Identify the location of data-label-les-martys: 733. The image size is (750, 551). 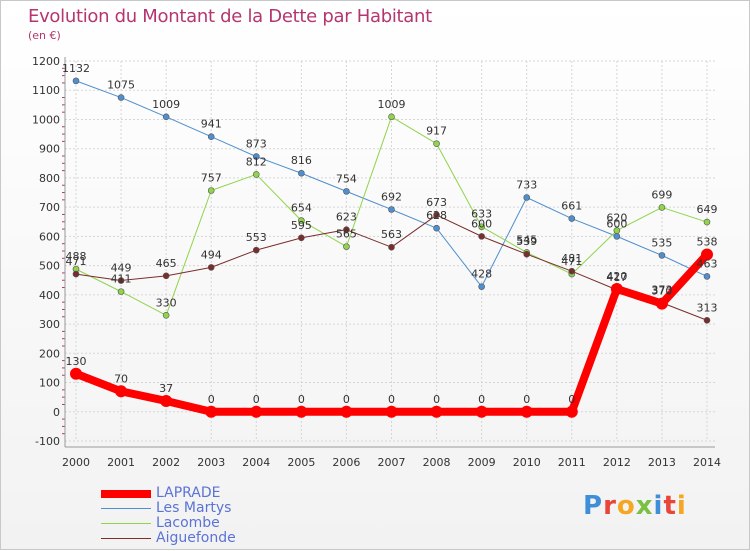
(526, 185).